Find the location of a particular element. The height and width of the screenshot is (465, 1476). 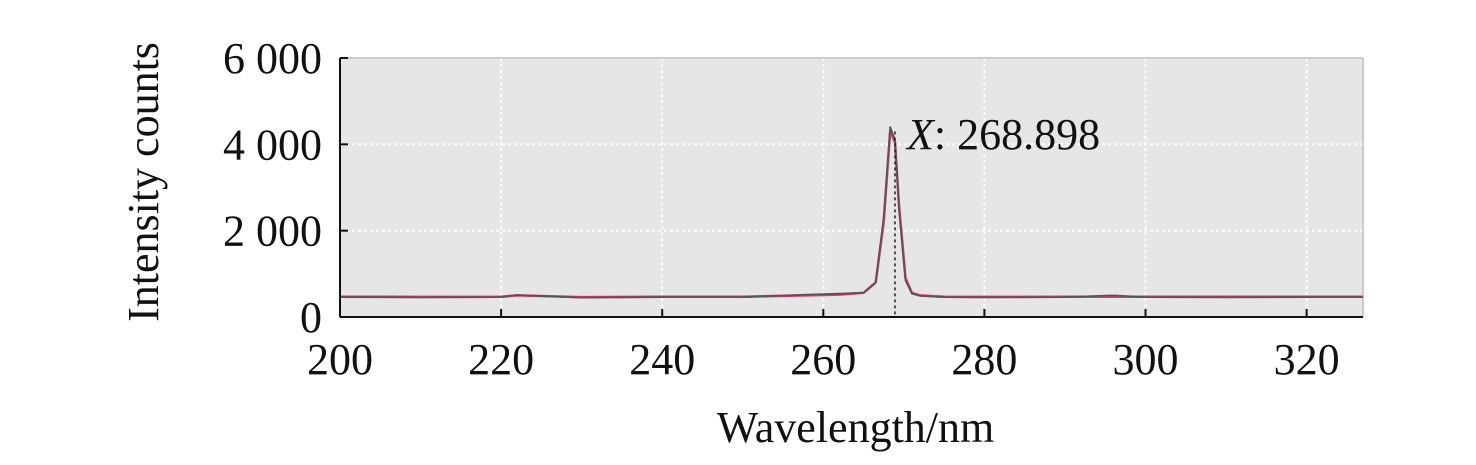

y-tick-label: 0 is located at coordinates (311, 317).